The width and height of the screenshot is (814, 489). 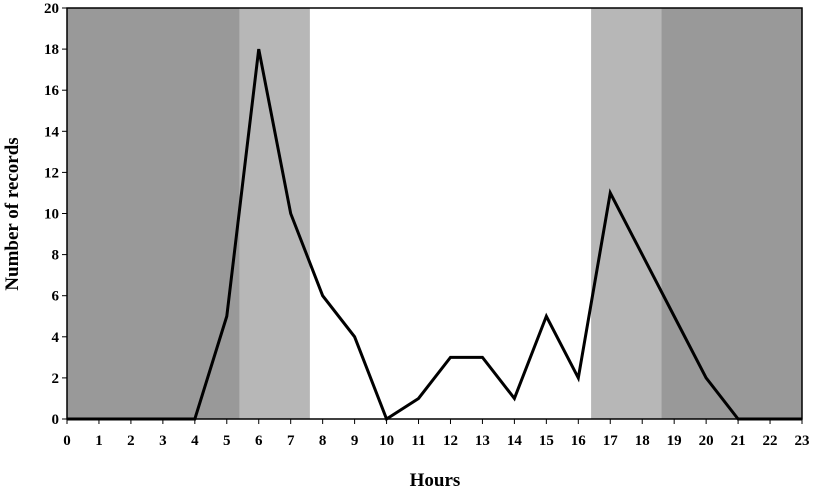 I want to click on x-tick-label: 4, so click(x=195, y=441).